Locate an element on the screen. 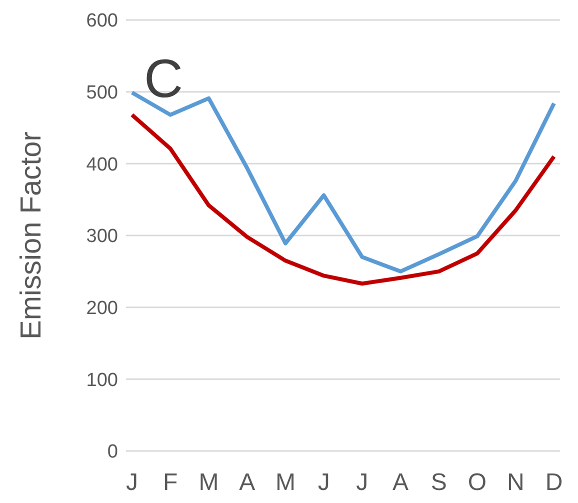  y-tick-label: 200 is located at coordinates (102, 309).